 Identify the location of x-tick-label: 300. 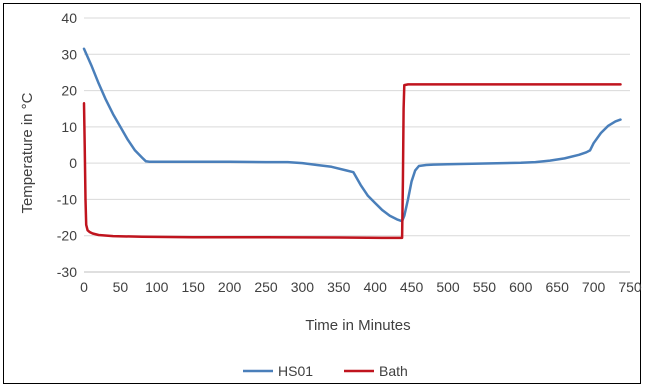
(303, 287).